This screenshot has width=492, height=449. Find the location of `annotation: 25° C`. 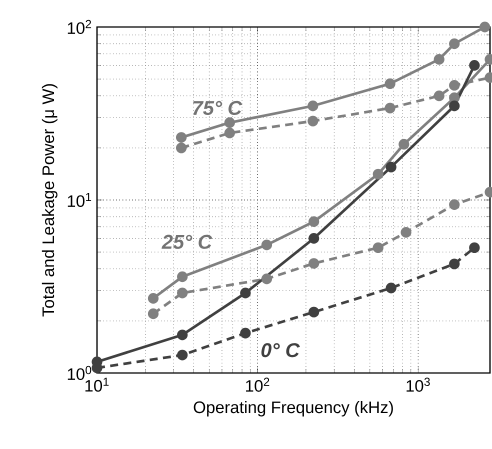

annotation: 25° C is located at coordinates (187, 241).